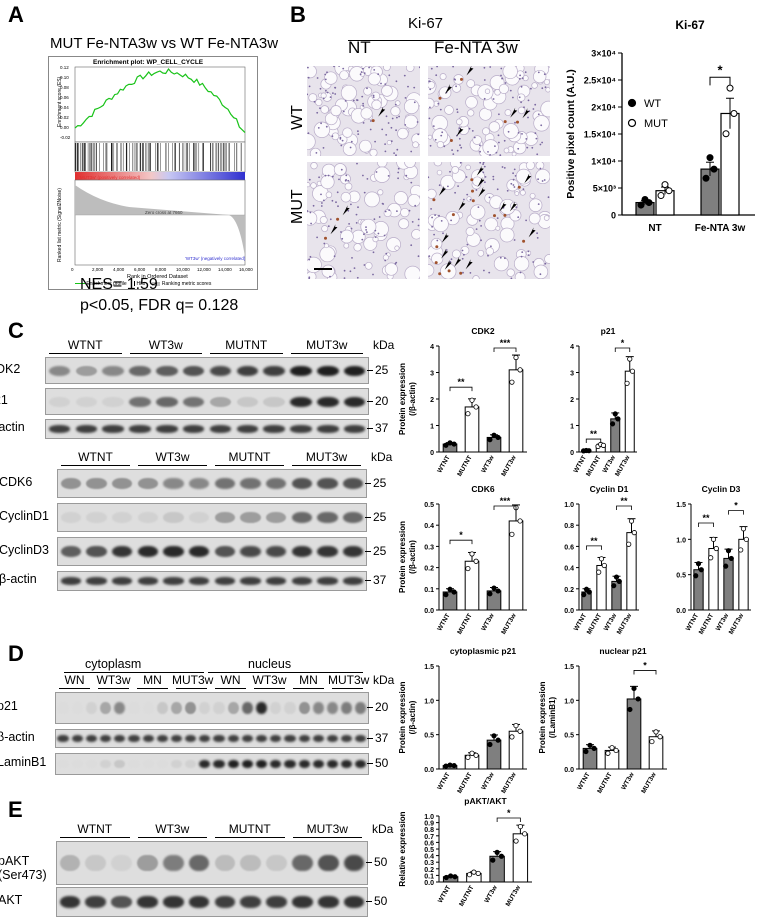 The image size is (765, 917). What do you see at coordinates (172, 457) in the screenshot?
I see `lane-group-label: WT3w` at bounding box center [172, 457].